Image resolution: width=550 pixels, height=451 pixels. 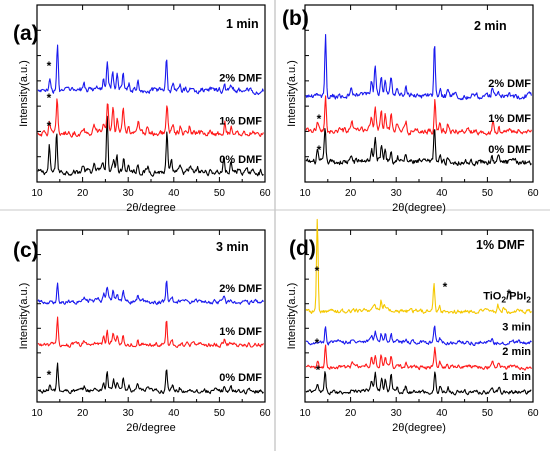 I want to click on series-label: 2 min, so click(x=516, y=352).